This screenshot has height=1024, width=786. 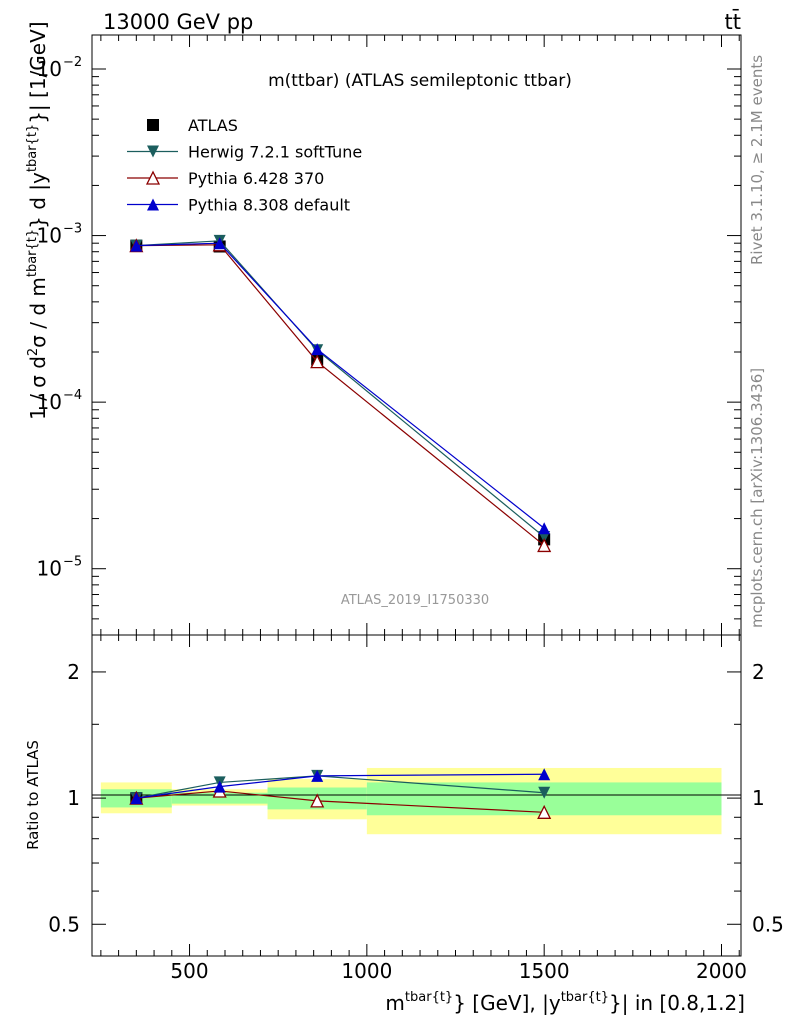 I want to click on legend-label-herwig-7-2-1-softtune: Herwig 7.2.1 softTune, so click(x=275, y=152).